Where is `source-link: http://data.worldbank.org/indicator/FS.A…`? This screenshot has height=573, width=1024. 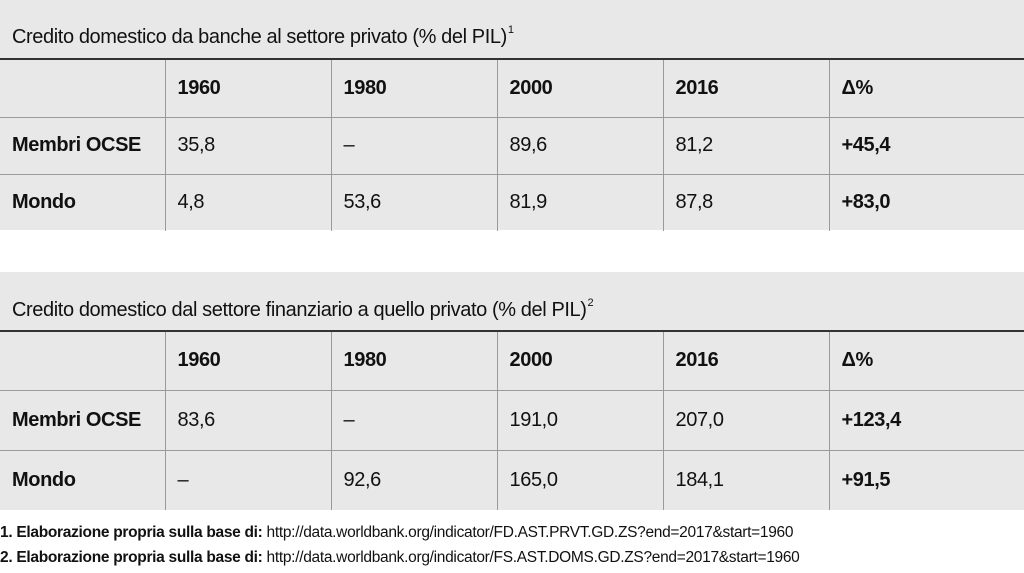 source-link: http://data.worldbank.org/indicator/FS.A… is located at coordinates (533, 557).